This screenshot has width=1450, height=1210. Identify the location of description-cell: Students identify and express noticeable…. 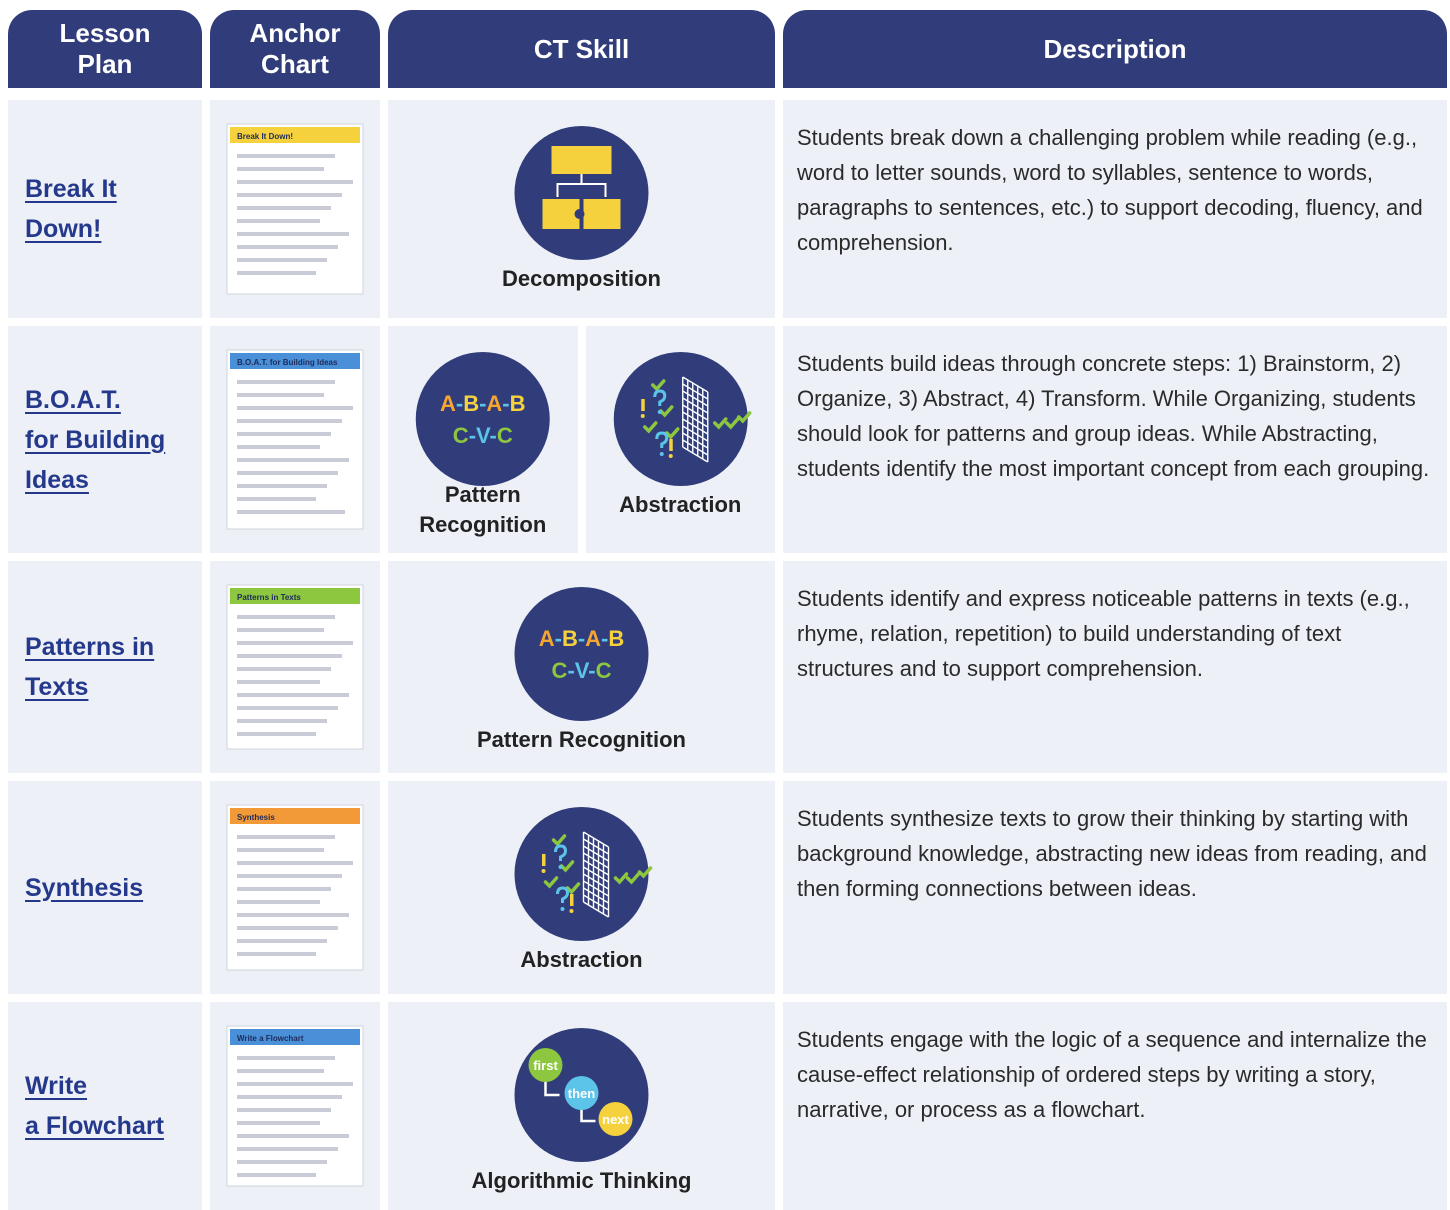
(1115, 667).